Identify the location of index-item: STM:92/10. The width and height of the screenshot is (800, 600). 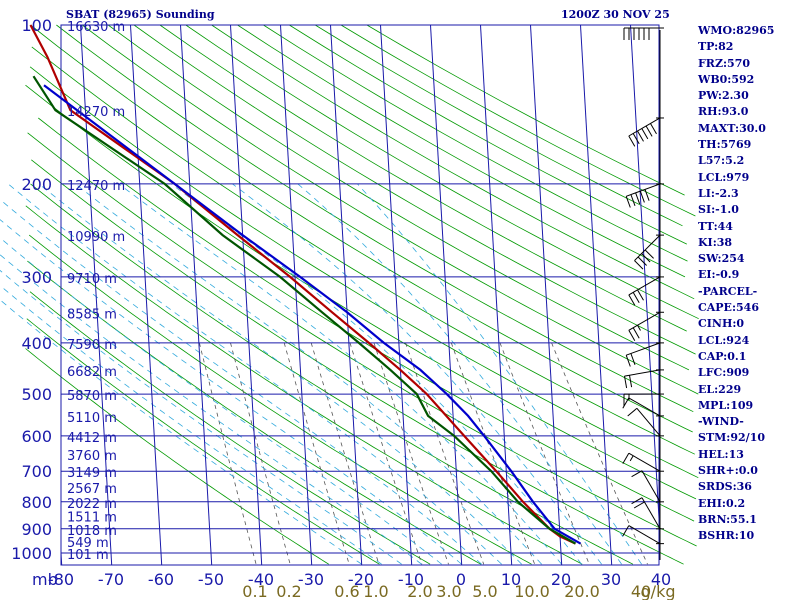
(731, 438).